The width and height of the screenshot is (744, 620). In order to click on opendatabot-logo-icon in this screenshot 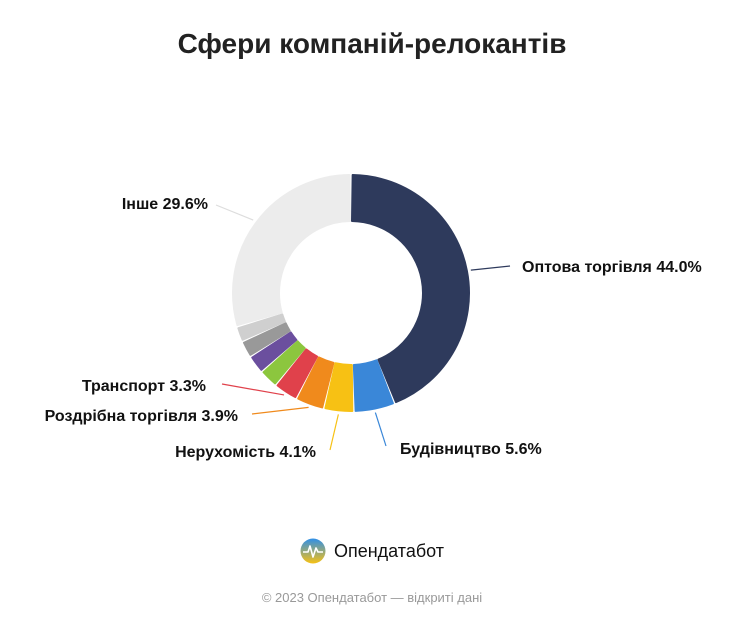, I will do `click(313, 551)`.